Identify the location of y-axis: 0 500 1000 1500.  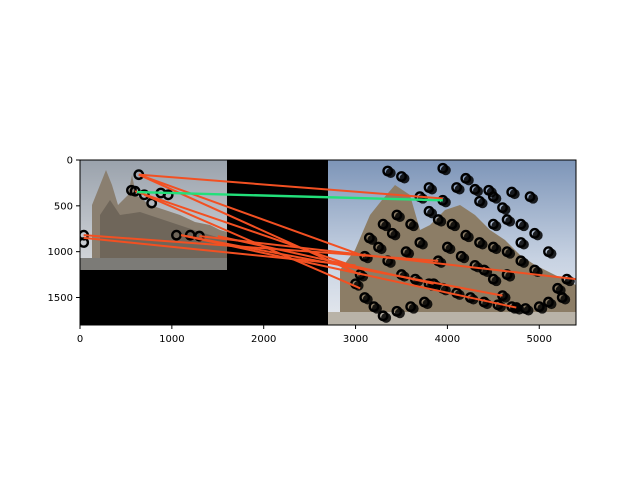
(64, 230).